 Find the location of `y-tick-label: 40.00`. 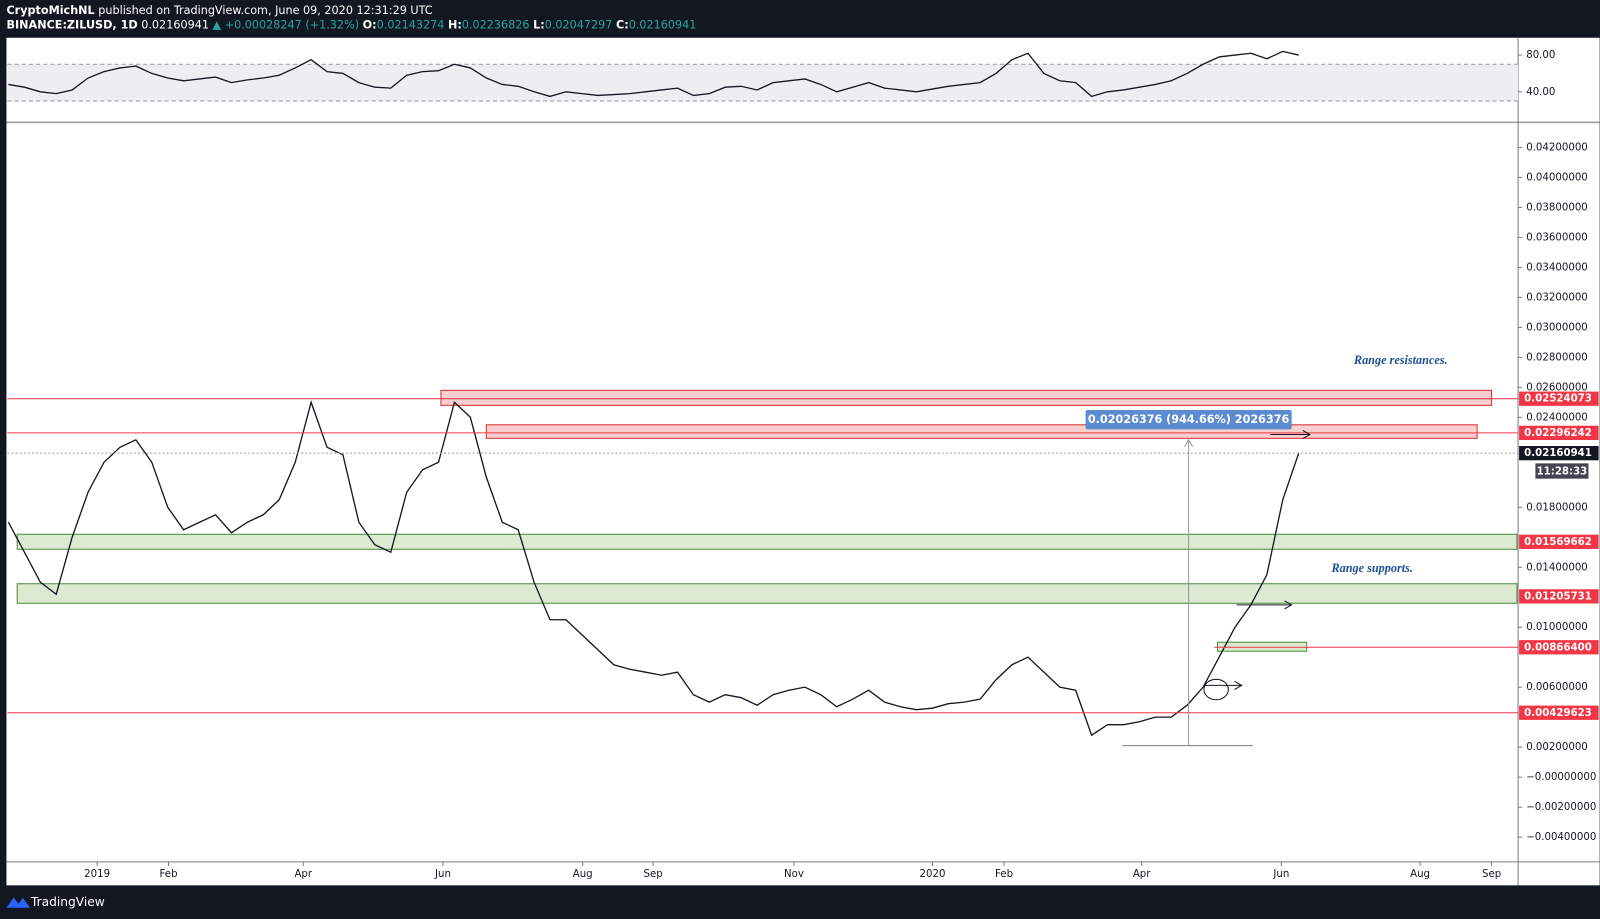

y-tick-label: 40.00 is located at coordinates (1540, 92).